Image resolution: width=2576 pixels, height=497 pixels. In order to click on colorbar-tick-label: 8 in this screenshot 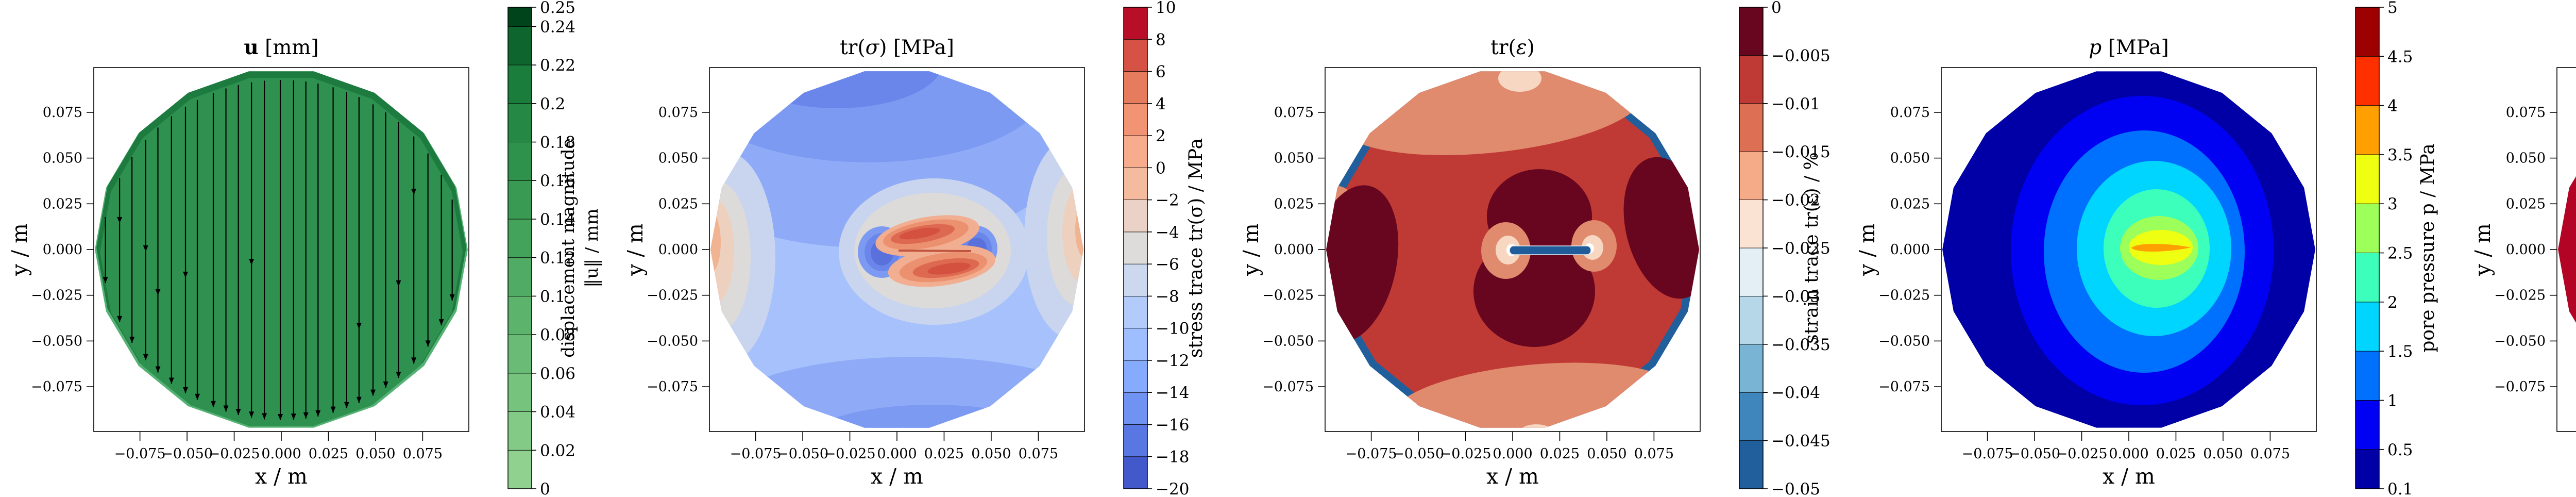, I will do `click(1161, 39)`.